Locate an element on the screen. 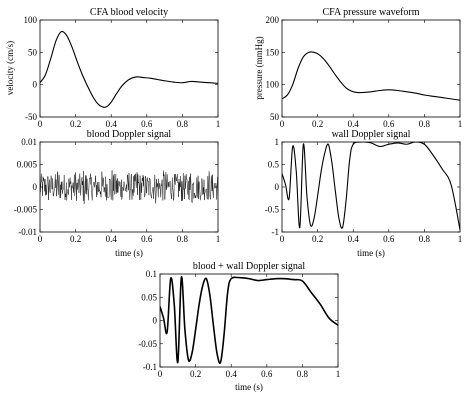 This screenshot has height=400, width=474. chart-title: wall Doppler signal is located at coordinates (371, 134).